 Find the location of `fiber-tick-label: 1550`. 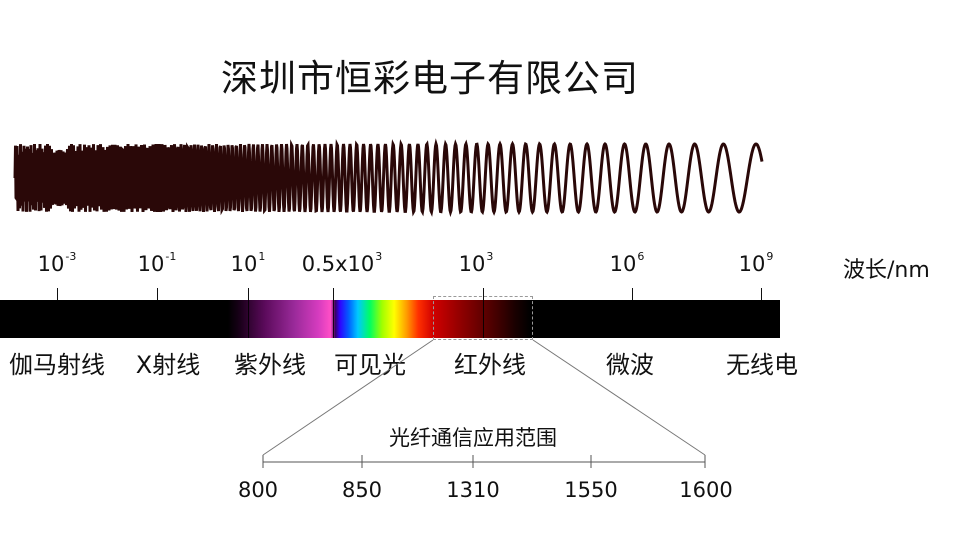

fiber-tick-label: 1550 is located at coordinates (591, 490).